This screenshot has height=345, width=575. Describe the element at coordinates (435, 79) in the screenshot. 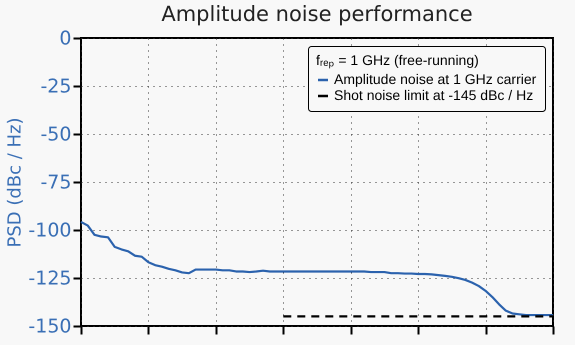

I see `legend-label: Amplitude noise at 1 GHz carrier` at that location.